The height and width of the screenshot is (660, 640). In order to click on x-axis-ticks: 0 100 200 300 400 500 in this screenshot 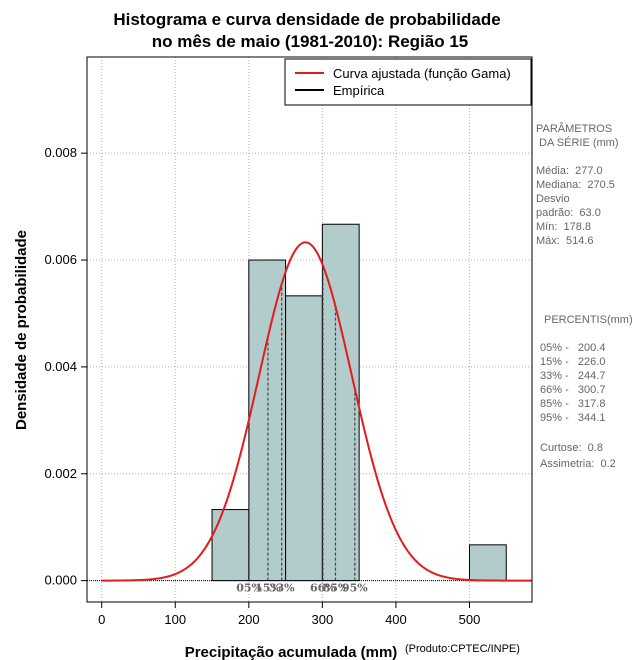, I will do `click(289, 614)`.